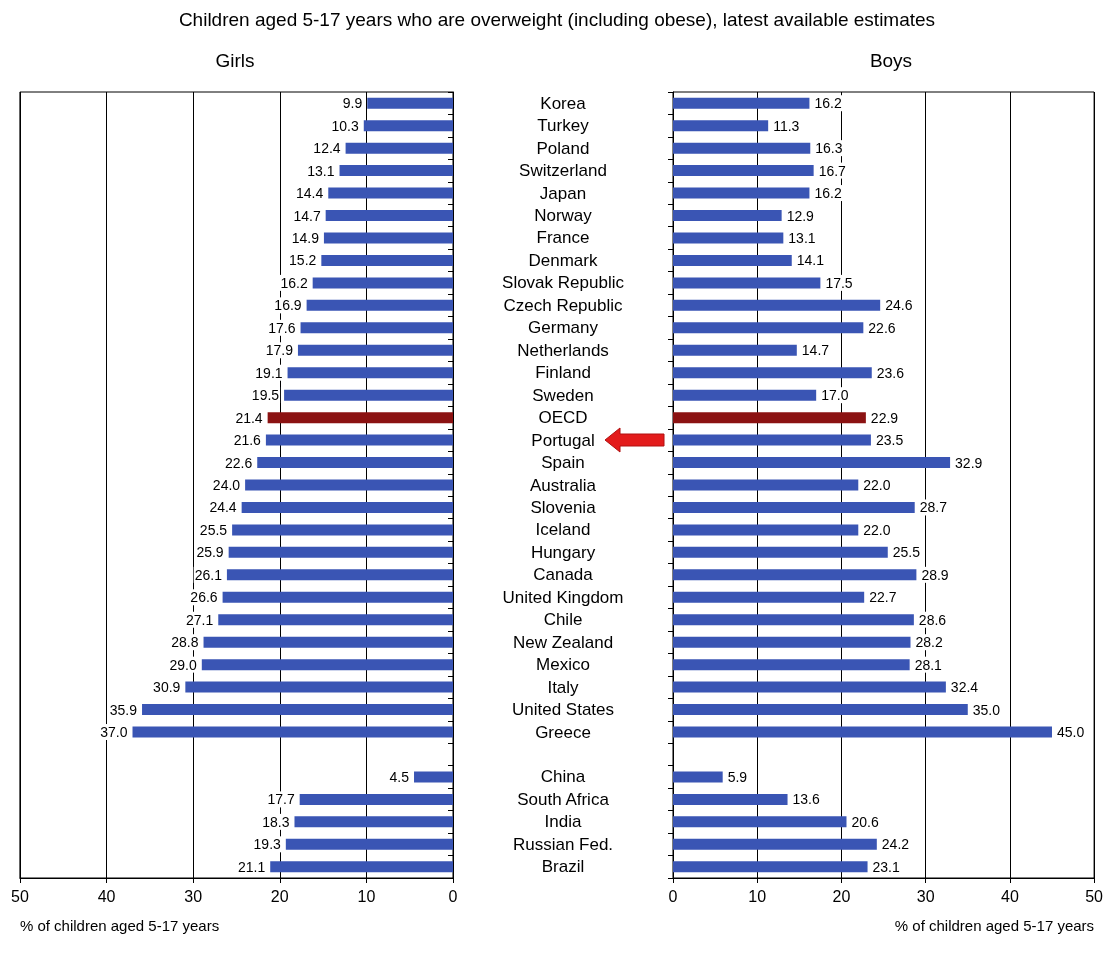 This screenshot has width=1114, height=954. I want to click on data-label: 25.5, so click(213, 529).